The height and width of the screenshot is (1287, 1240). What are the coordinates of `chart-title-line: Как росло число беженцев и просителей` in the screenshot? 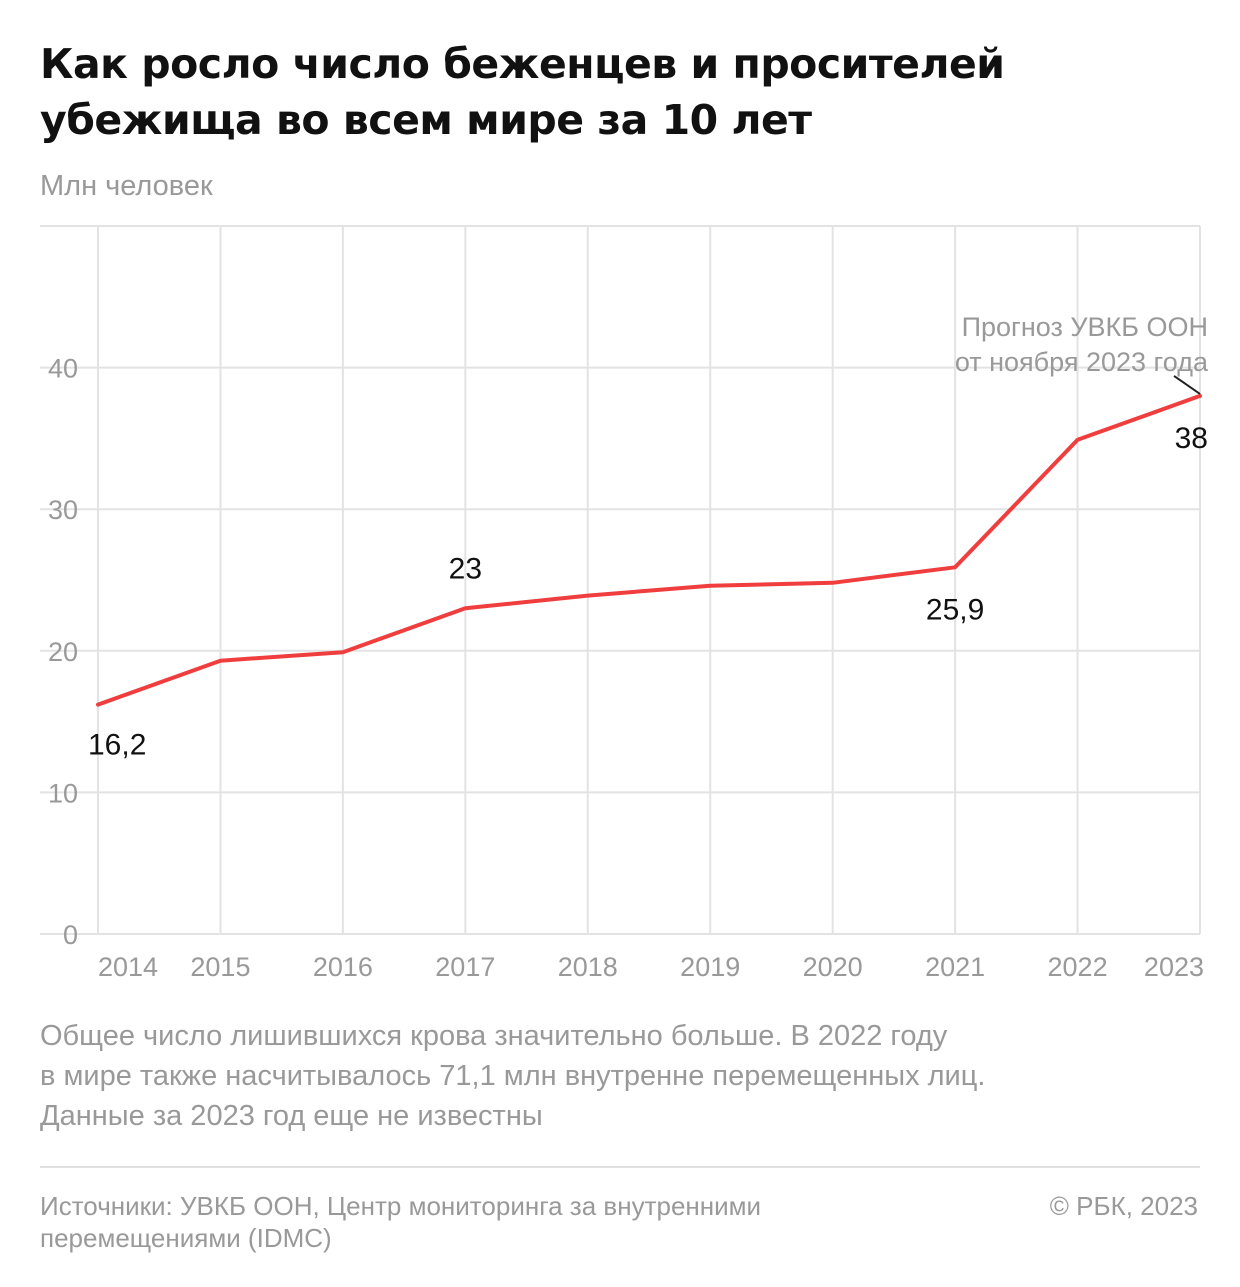 It's located at (522, 64).